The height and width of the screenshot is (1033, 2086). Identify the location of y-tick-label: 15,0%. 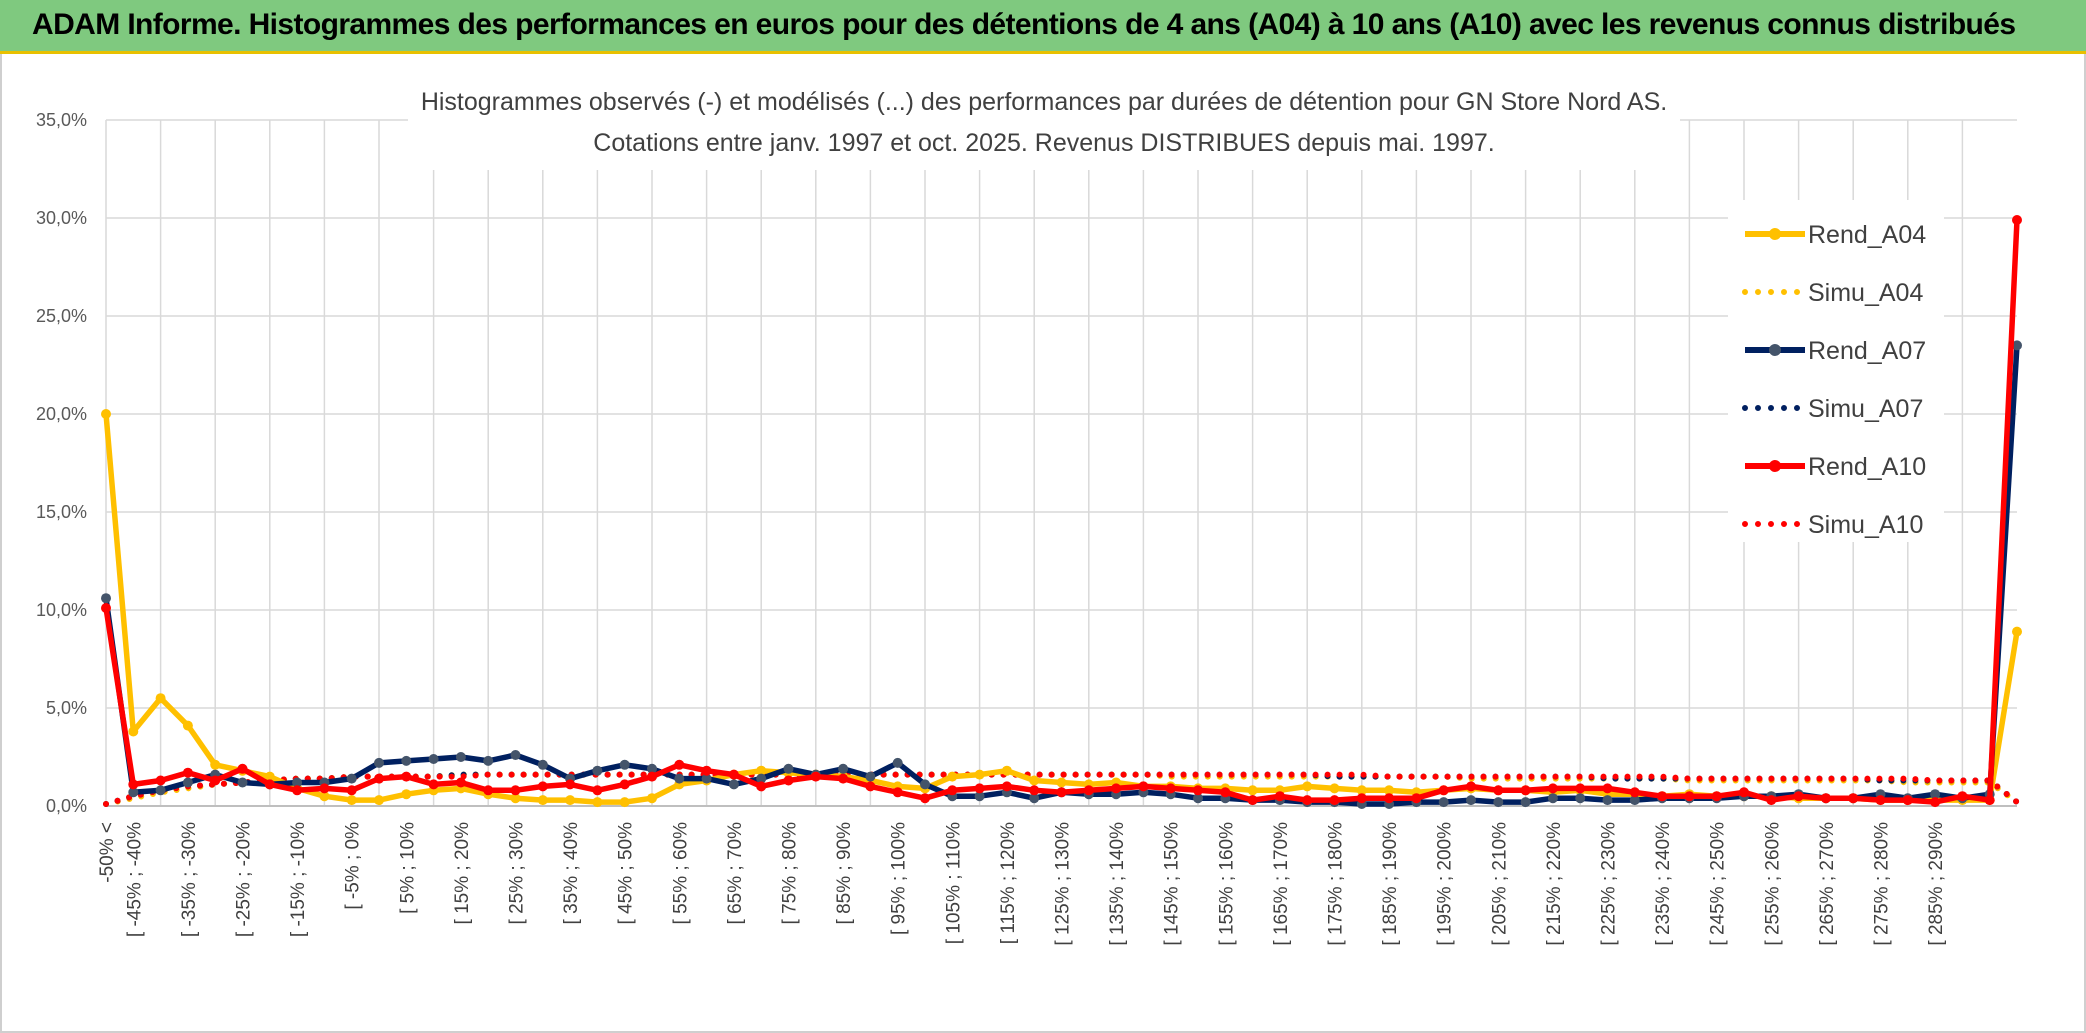
(61, 512).